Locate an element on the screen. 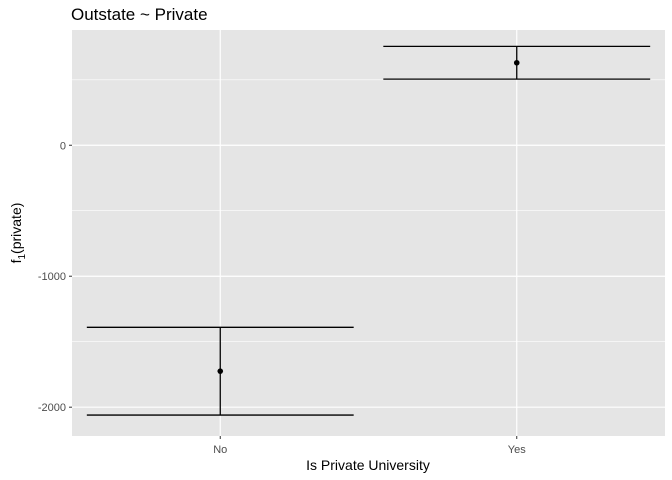  y-tick-label: -1000 is located at coordinates (52, 277).